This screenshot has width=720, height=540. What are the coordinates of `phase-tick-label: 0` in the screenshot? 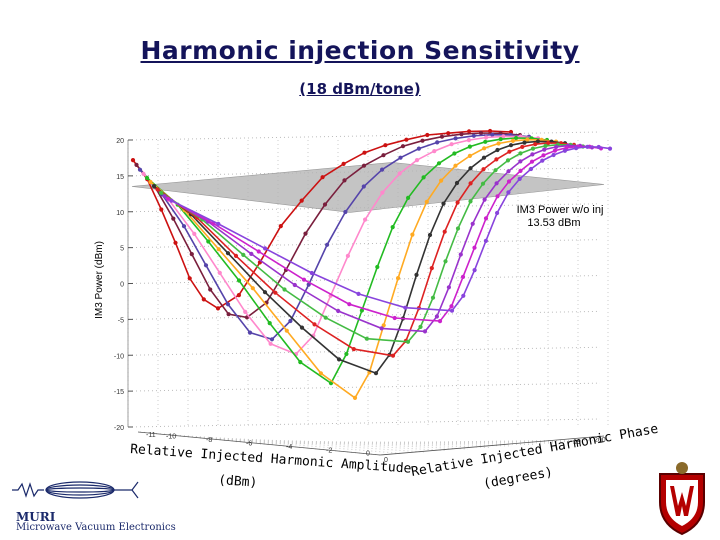 It's located at (386, 460).